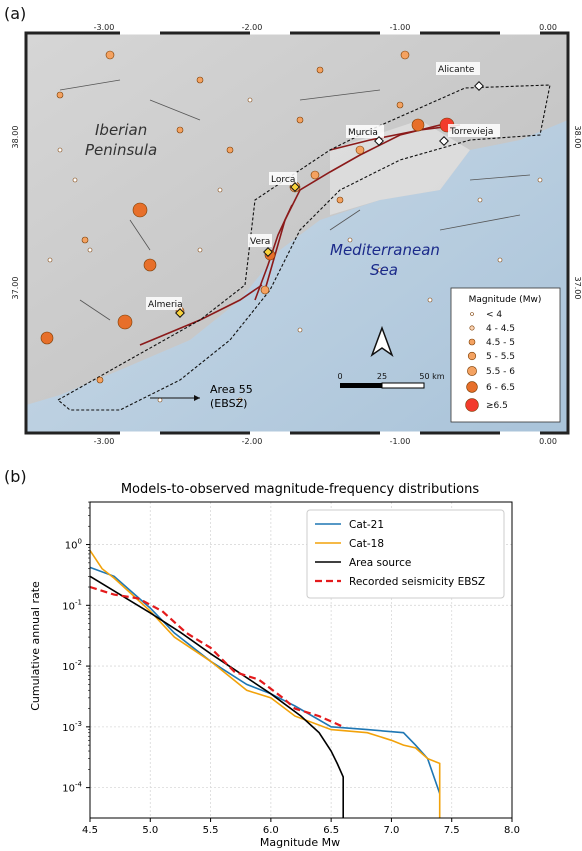 The image size is (582, 851). Describe the element at coordinates (121, 150) in the screenshot. I see `region-label-peninsula: Peninsula` at that location.